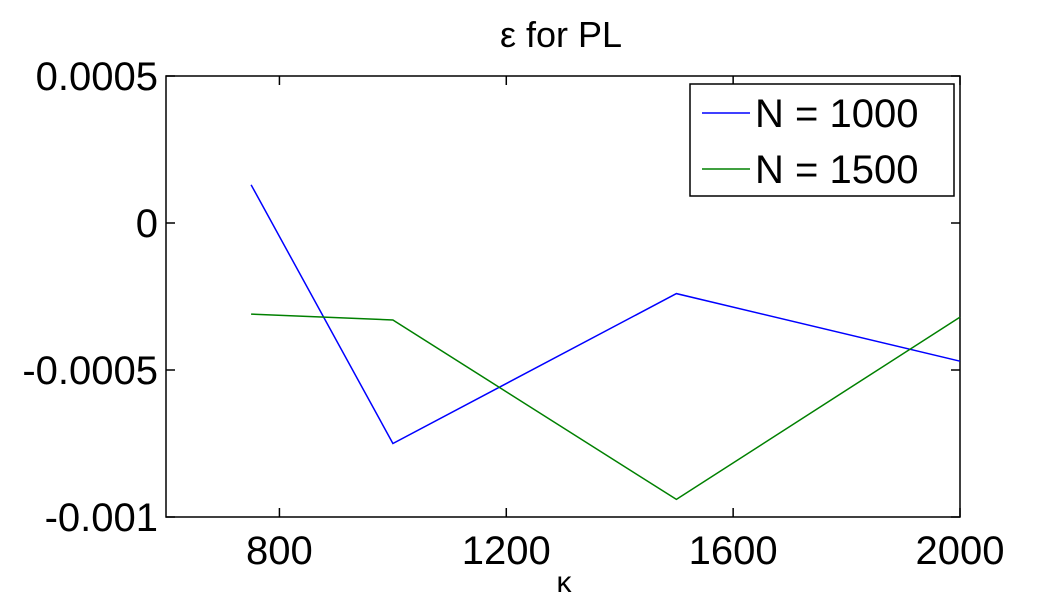 This screenshot has width=1062, height=604. Describe the element at coordinates (836, 170) in the screenshot. I see `legend-label: N = 1500` at that location.